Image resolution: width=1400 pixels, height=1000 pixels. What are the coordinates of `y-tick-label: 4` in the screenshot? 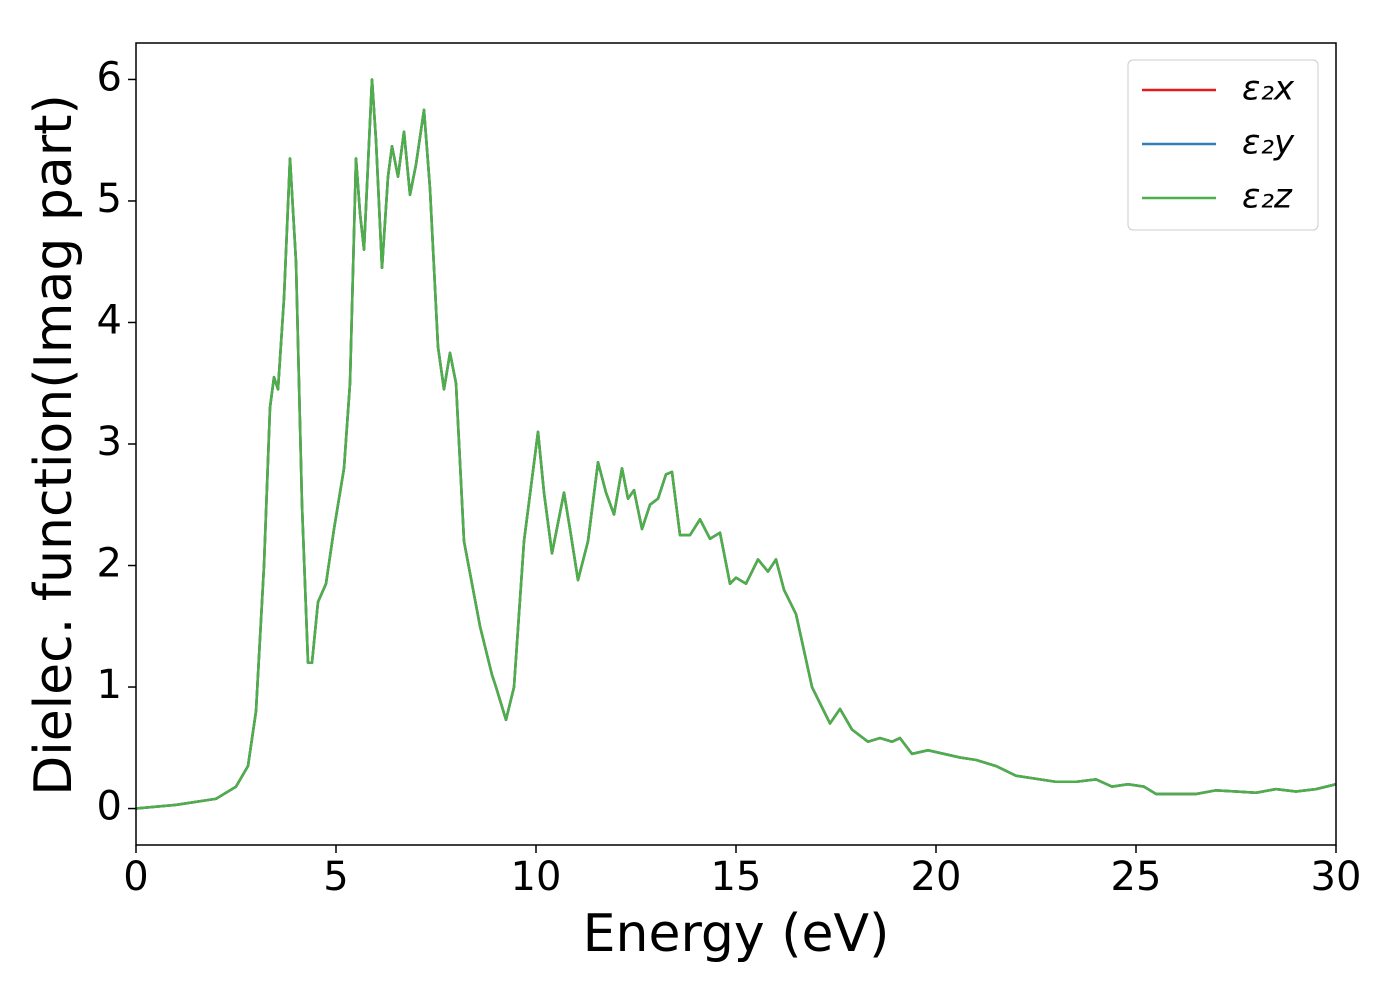 It's located at (109, 320).